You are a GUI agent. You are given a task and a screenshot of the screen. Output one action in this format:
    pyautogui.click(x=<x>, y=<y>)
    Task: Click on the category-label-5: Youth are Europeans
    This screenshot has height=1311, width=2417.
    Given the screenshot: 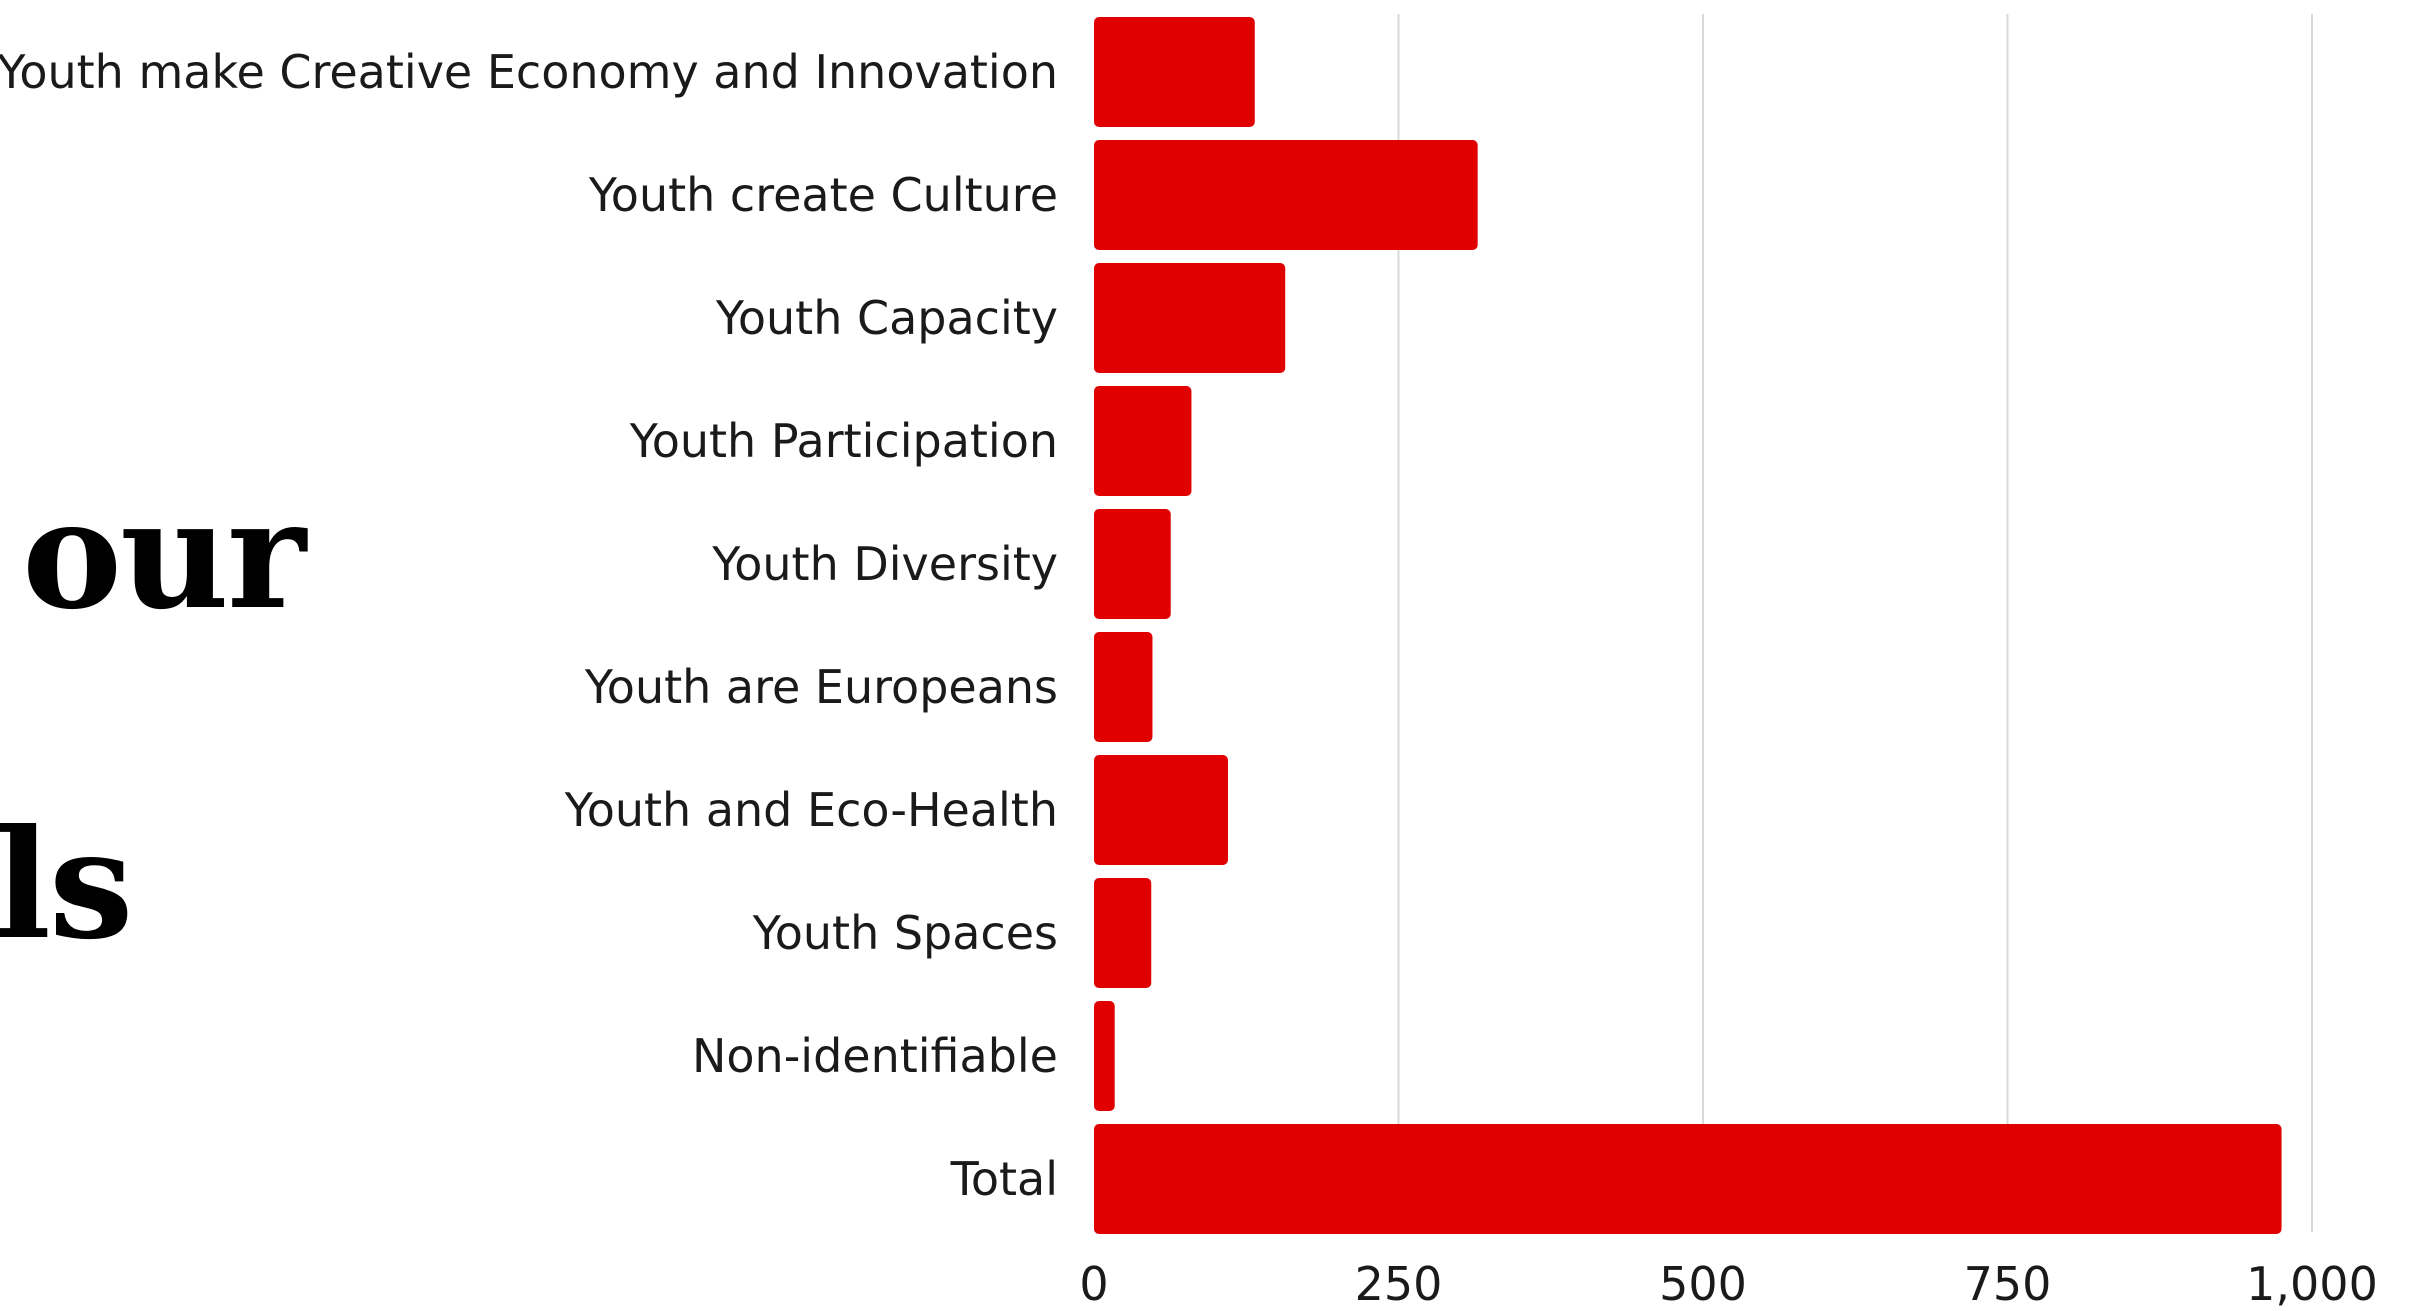 What is the action you would take?
    pyautogui.click(x=821, y=687)
    